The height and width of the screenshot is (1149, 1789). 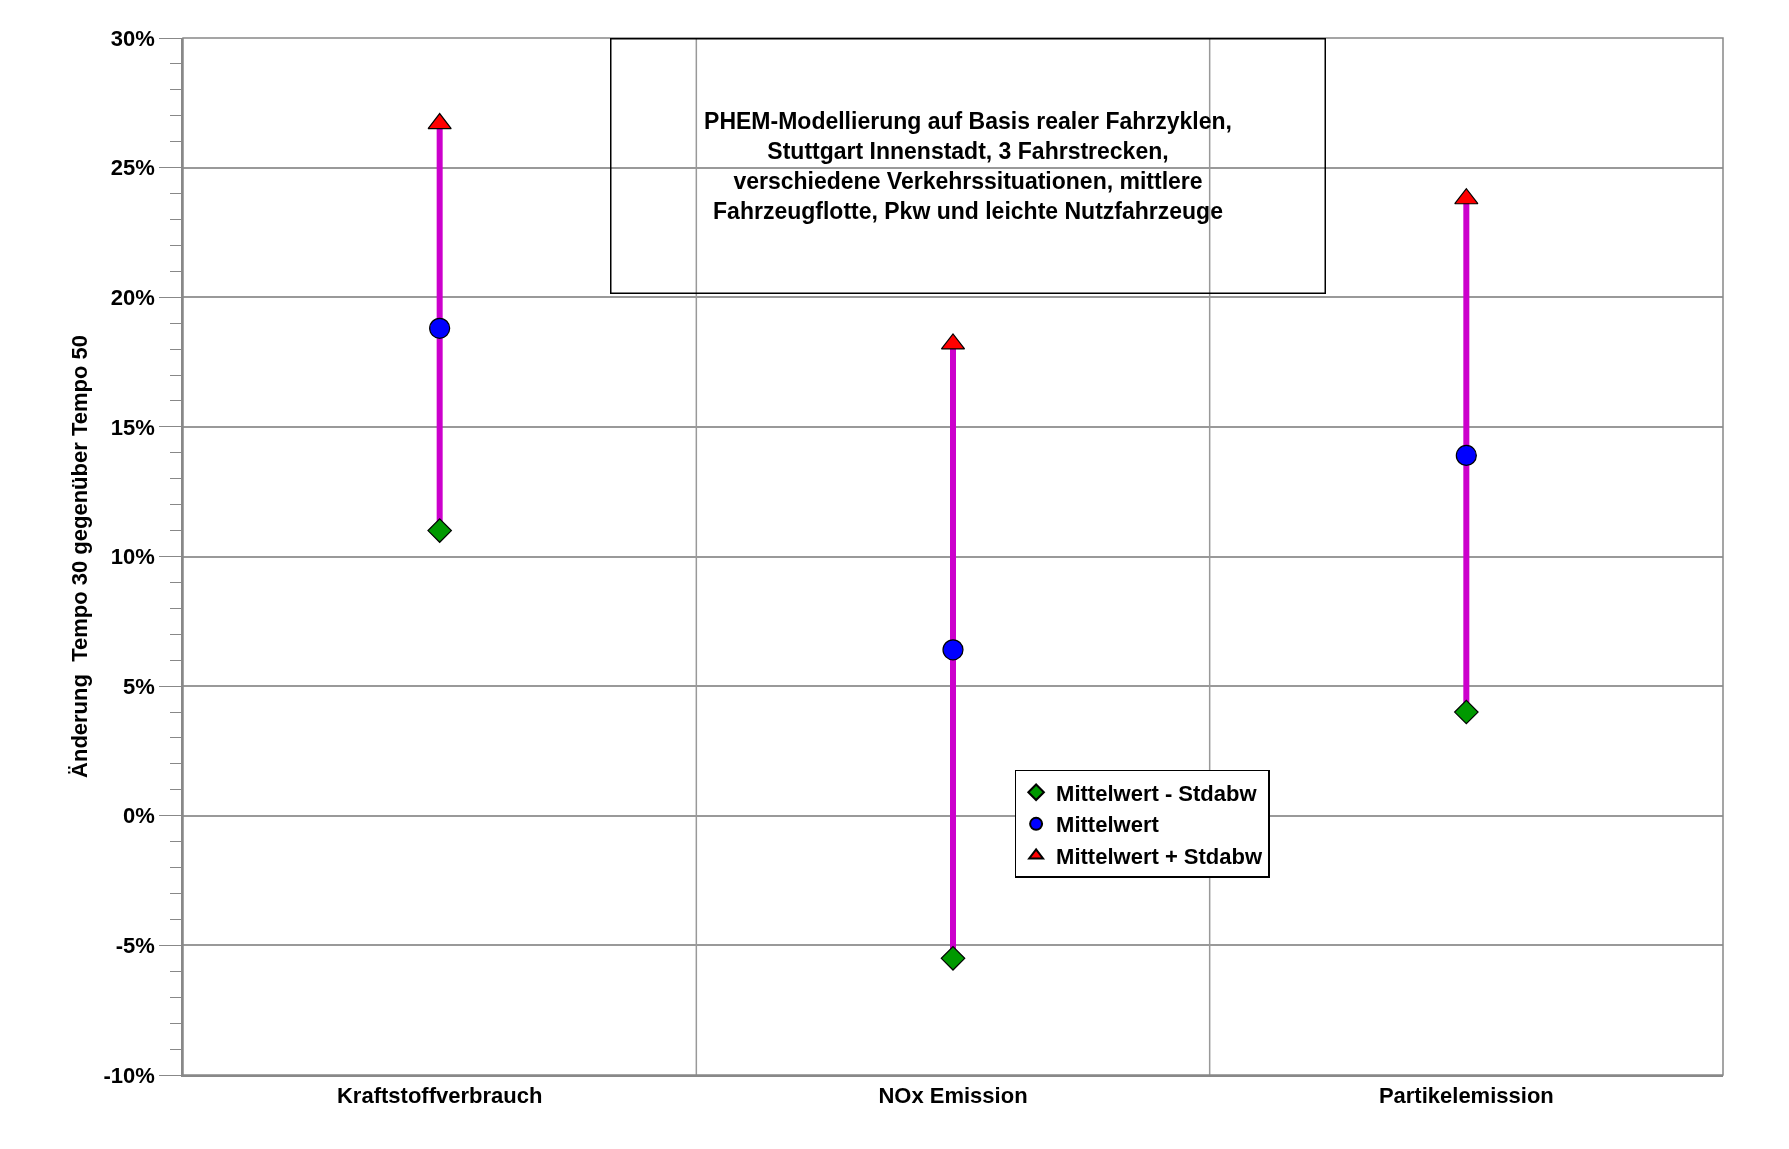 What do you see at coordinates (132, 427) in the screenshot?
I see `y-tick-label: 15%` at bounding box center [132, 427].